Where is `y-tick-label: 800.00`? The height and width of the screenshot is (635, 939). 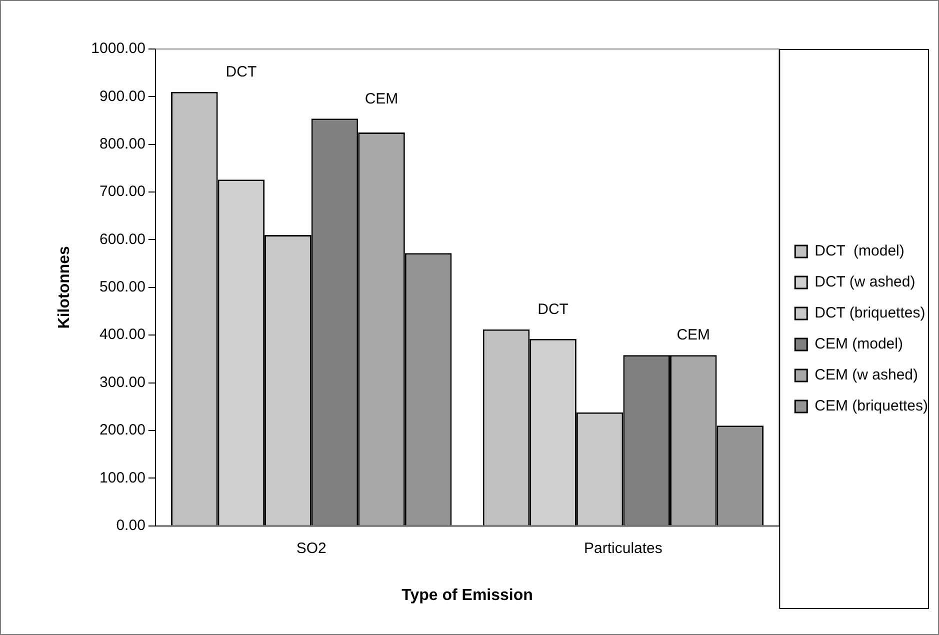 y-tick-label: 800.00 is located at coordinates (123, 144).